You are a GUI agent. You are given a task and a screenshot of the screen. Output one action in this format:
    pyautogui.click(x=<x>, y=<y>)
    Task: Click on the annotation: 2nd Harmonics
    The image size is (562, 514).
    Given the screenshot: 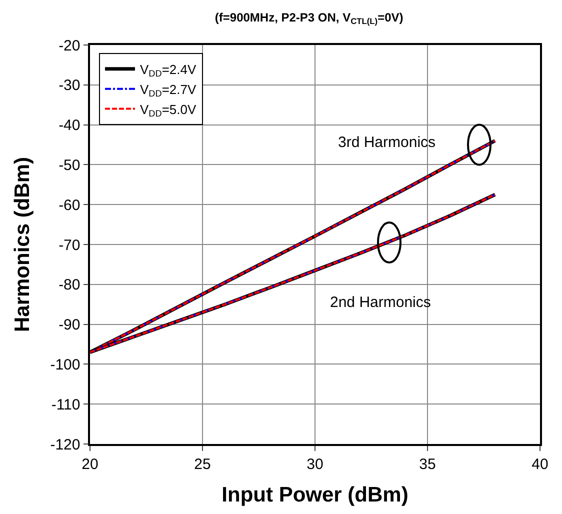 What is the action you would take?
    pyautogui.click(x=380, y=302)
    